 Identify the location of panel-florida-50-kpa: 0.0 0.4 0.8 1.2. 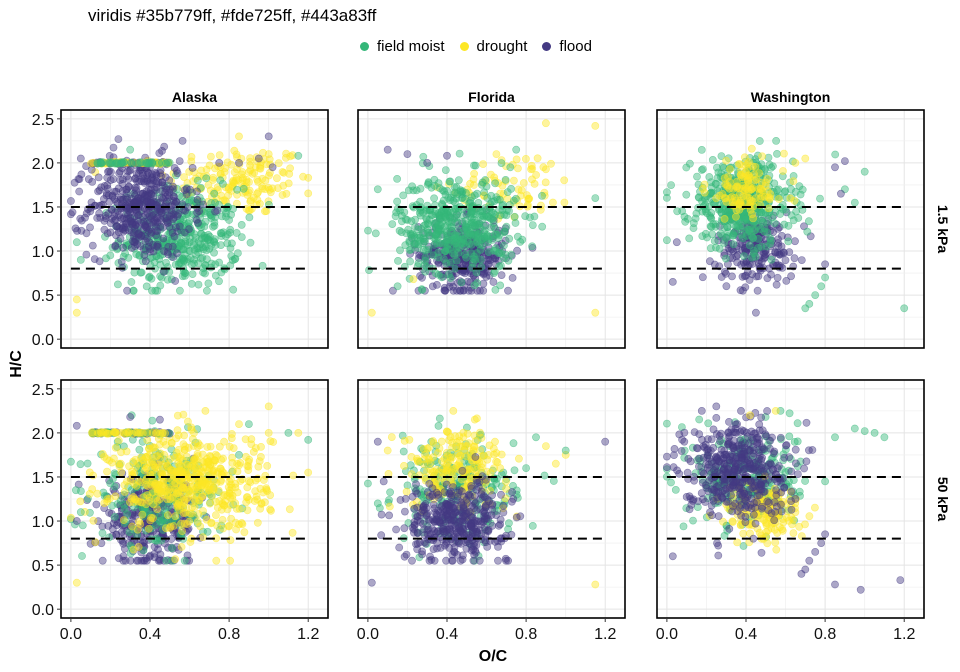
(491, 511).